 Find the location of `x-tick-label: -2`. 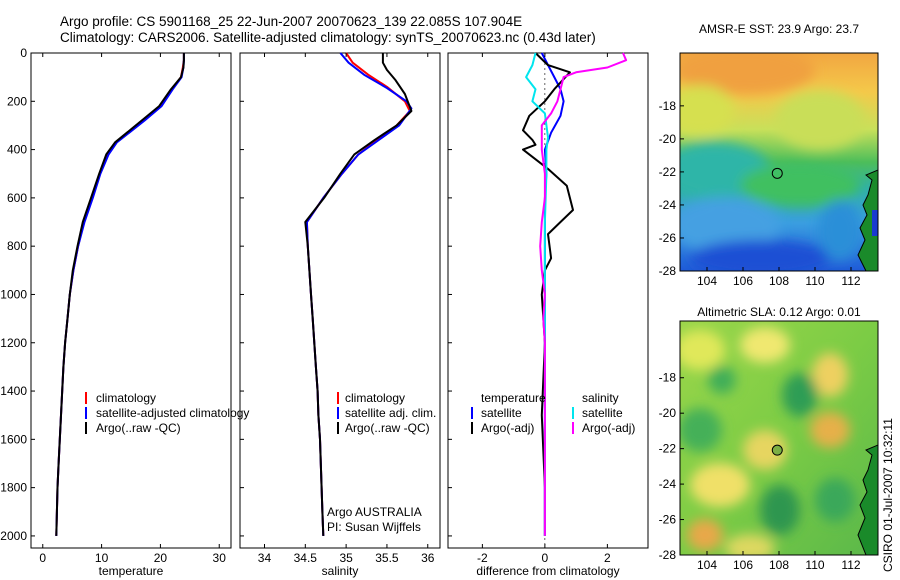

x-tick-label: -2 is located at coordinates (482, 558).